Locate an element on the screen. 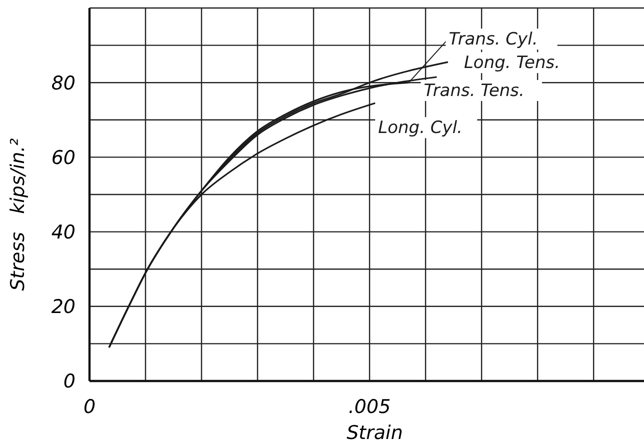  series-label: Long. Cyl. is located at coordinates (420, 128).